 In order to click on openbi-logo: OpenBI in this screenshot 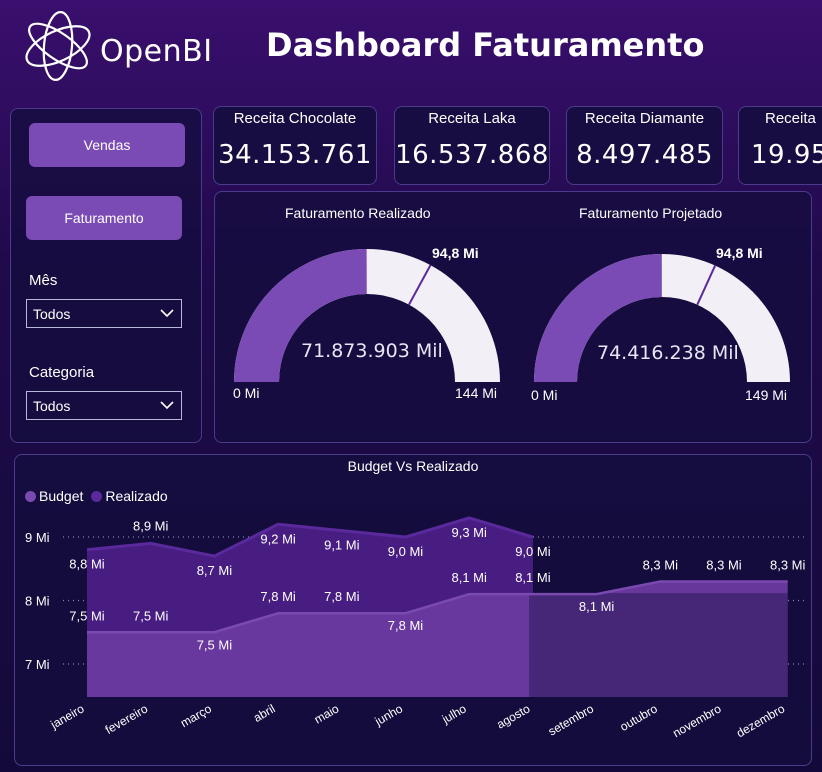, I will do `click(118, 46)`.